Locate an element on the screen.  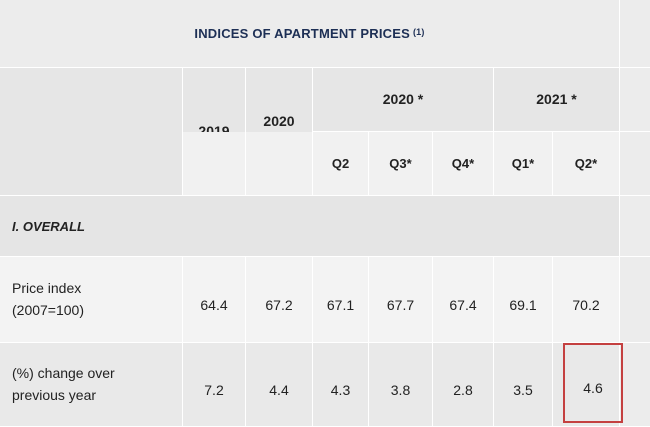
row-label: Price index (2007=100) is located at coordinates (91, 300).